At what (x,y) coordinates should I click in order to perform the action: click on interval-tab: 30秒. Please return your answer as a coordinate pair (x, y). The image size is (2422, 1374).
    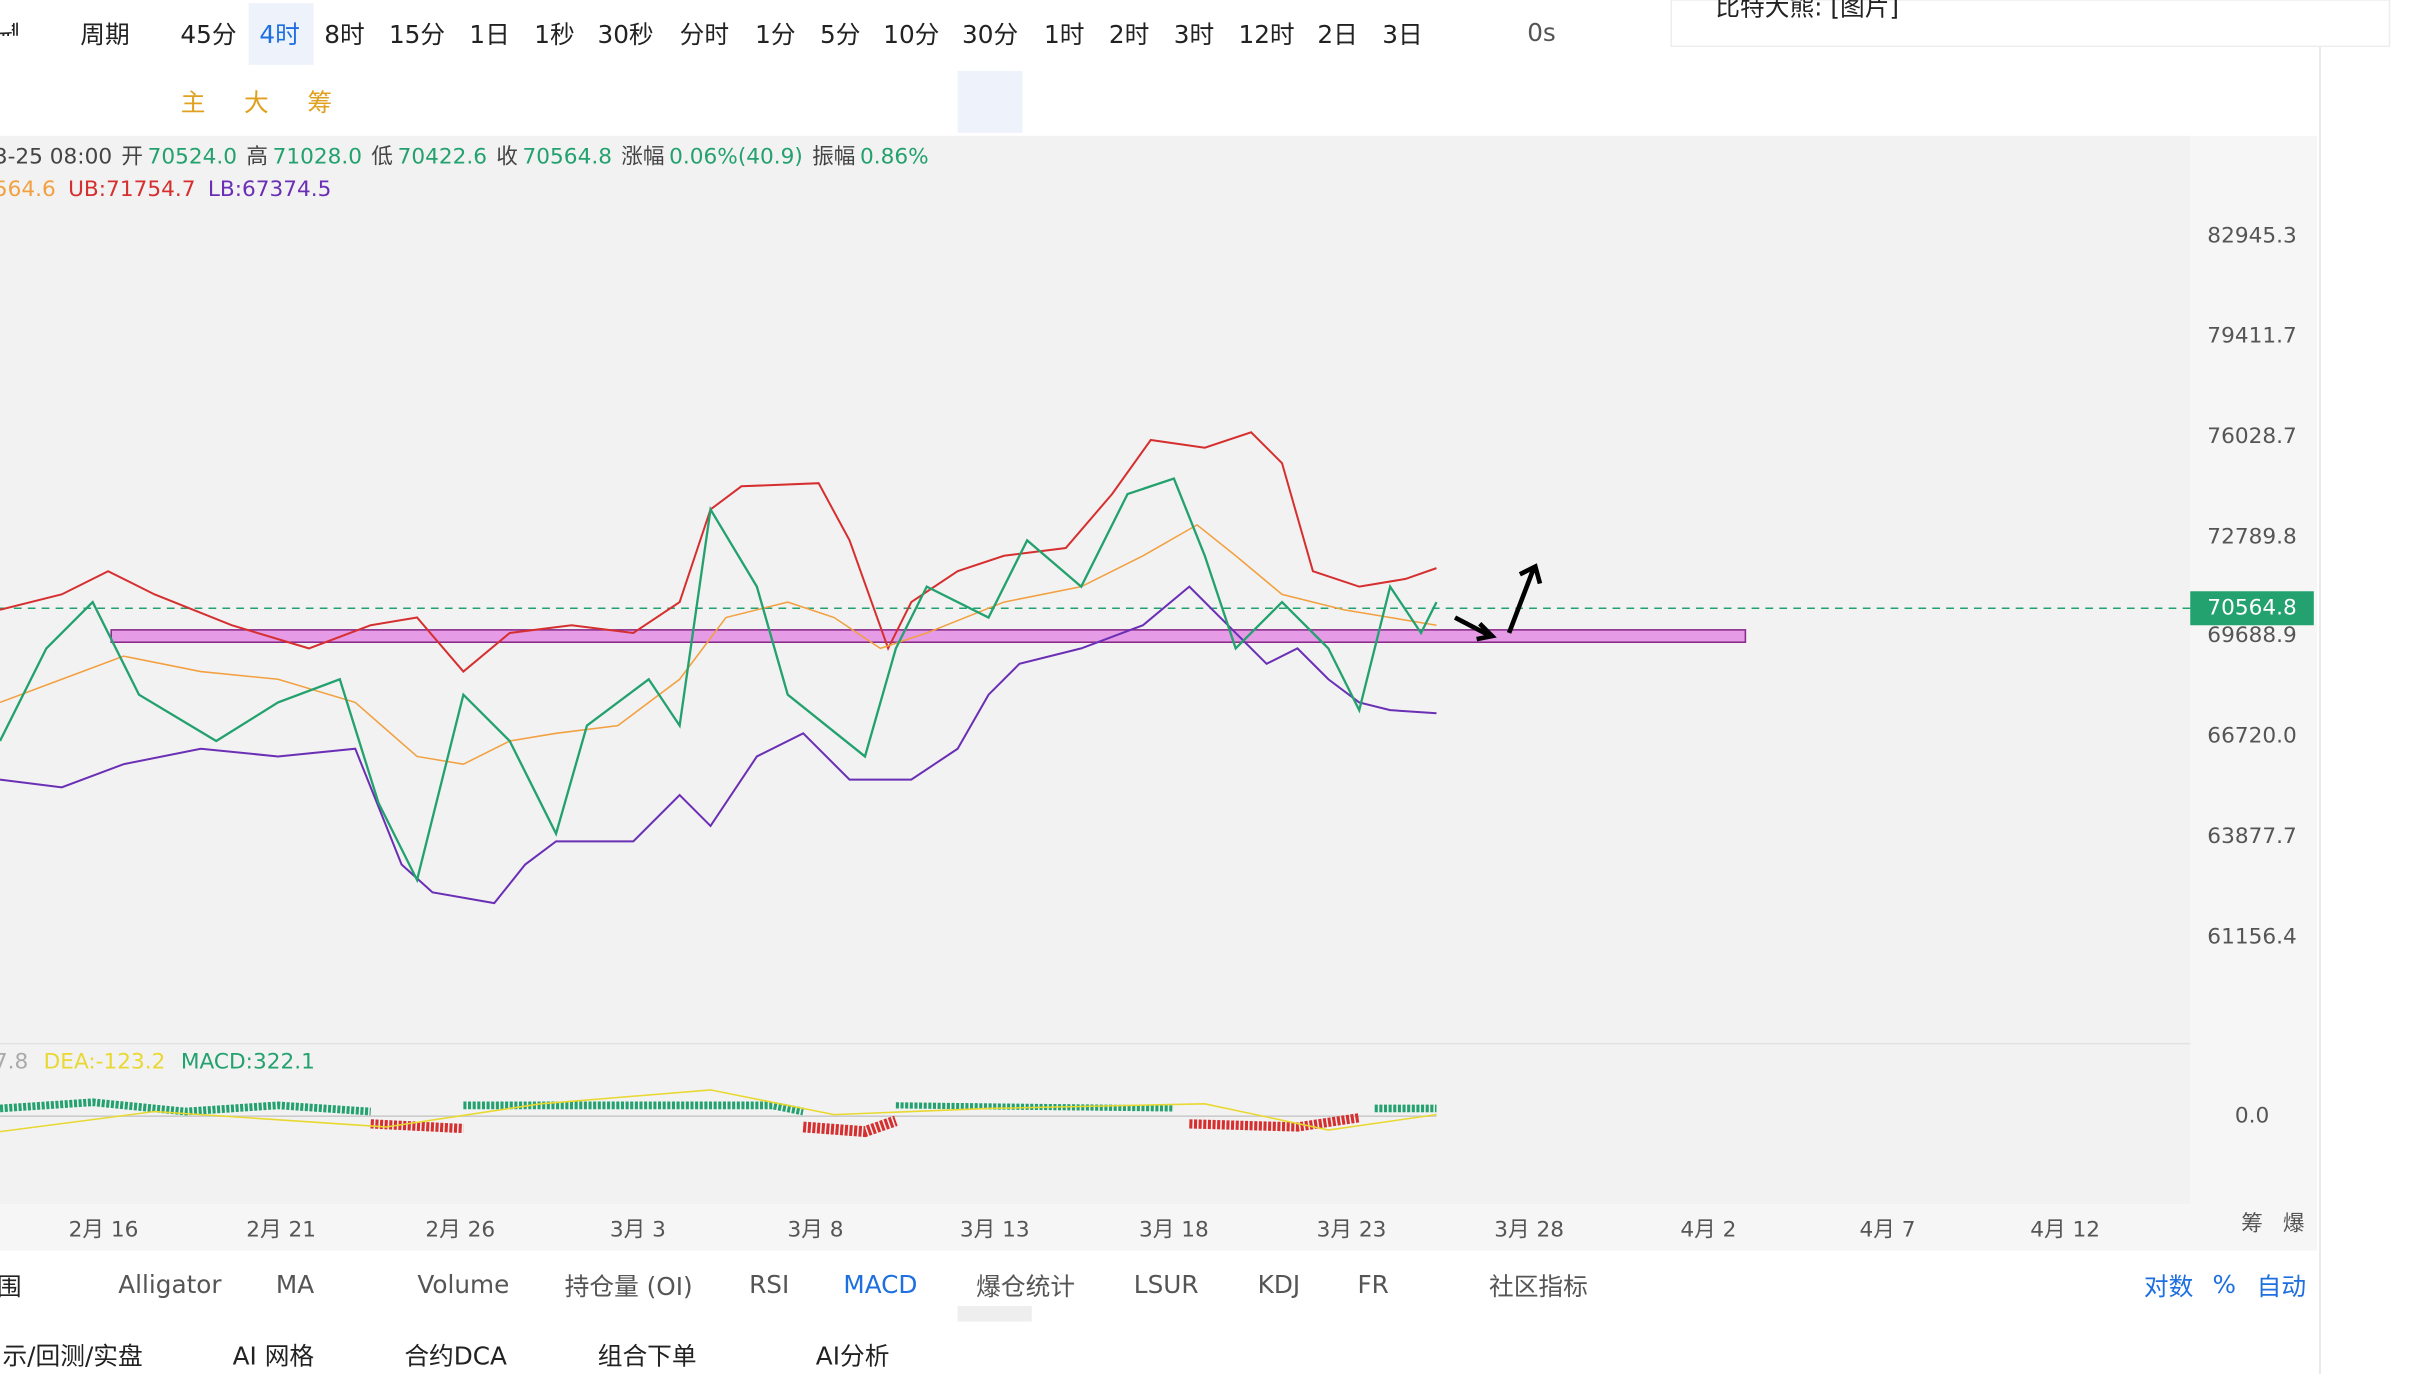
    Looking at the image, I should click on (625, 35).